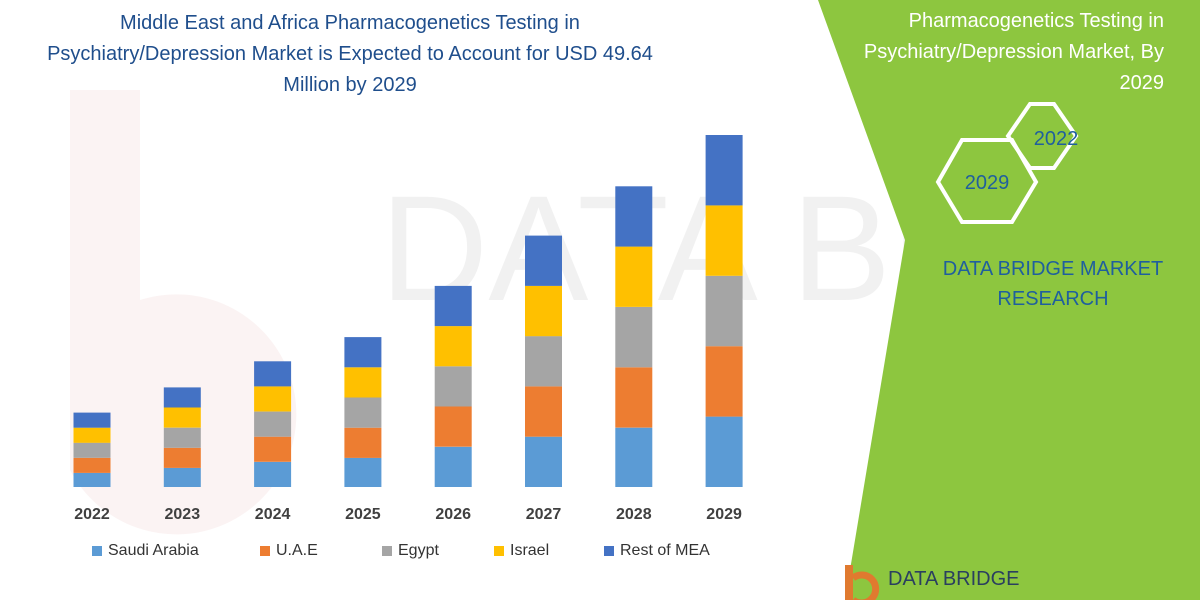 This screenshot has width=1200, height=600. I want to click on bar-segment-2022-egypt, so click(92, 450).